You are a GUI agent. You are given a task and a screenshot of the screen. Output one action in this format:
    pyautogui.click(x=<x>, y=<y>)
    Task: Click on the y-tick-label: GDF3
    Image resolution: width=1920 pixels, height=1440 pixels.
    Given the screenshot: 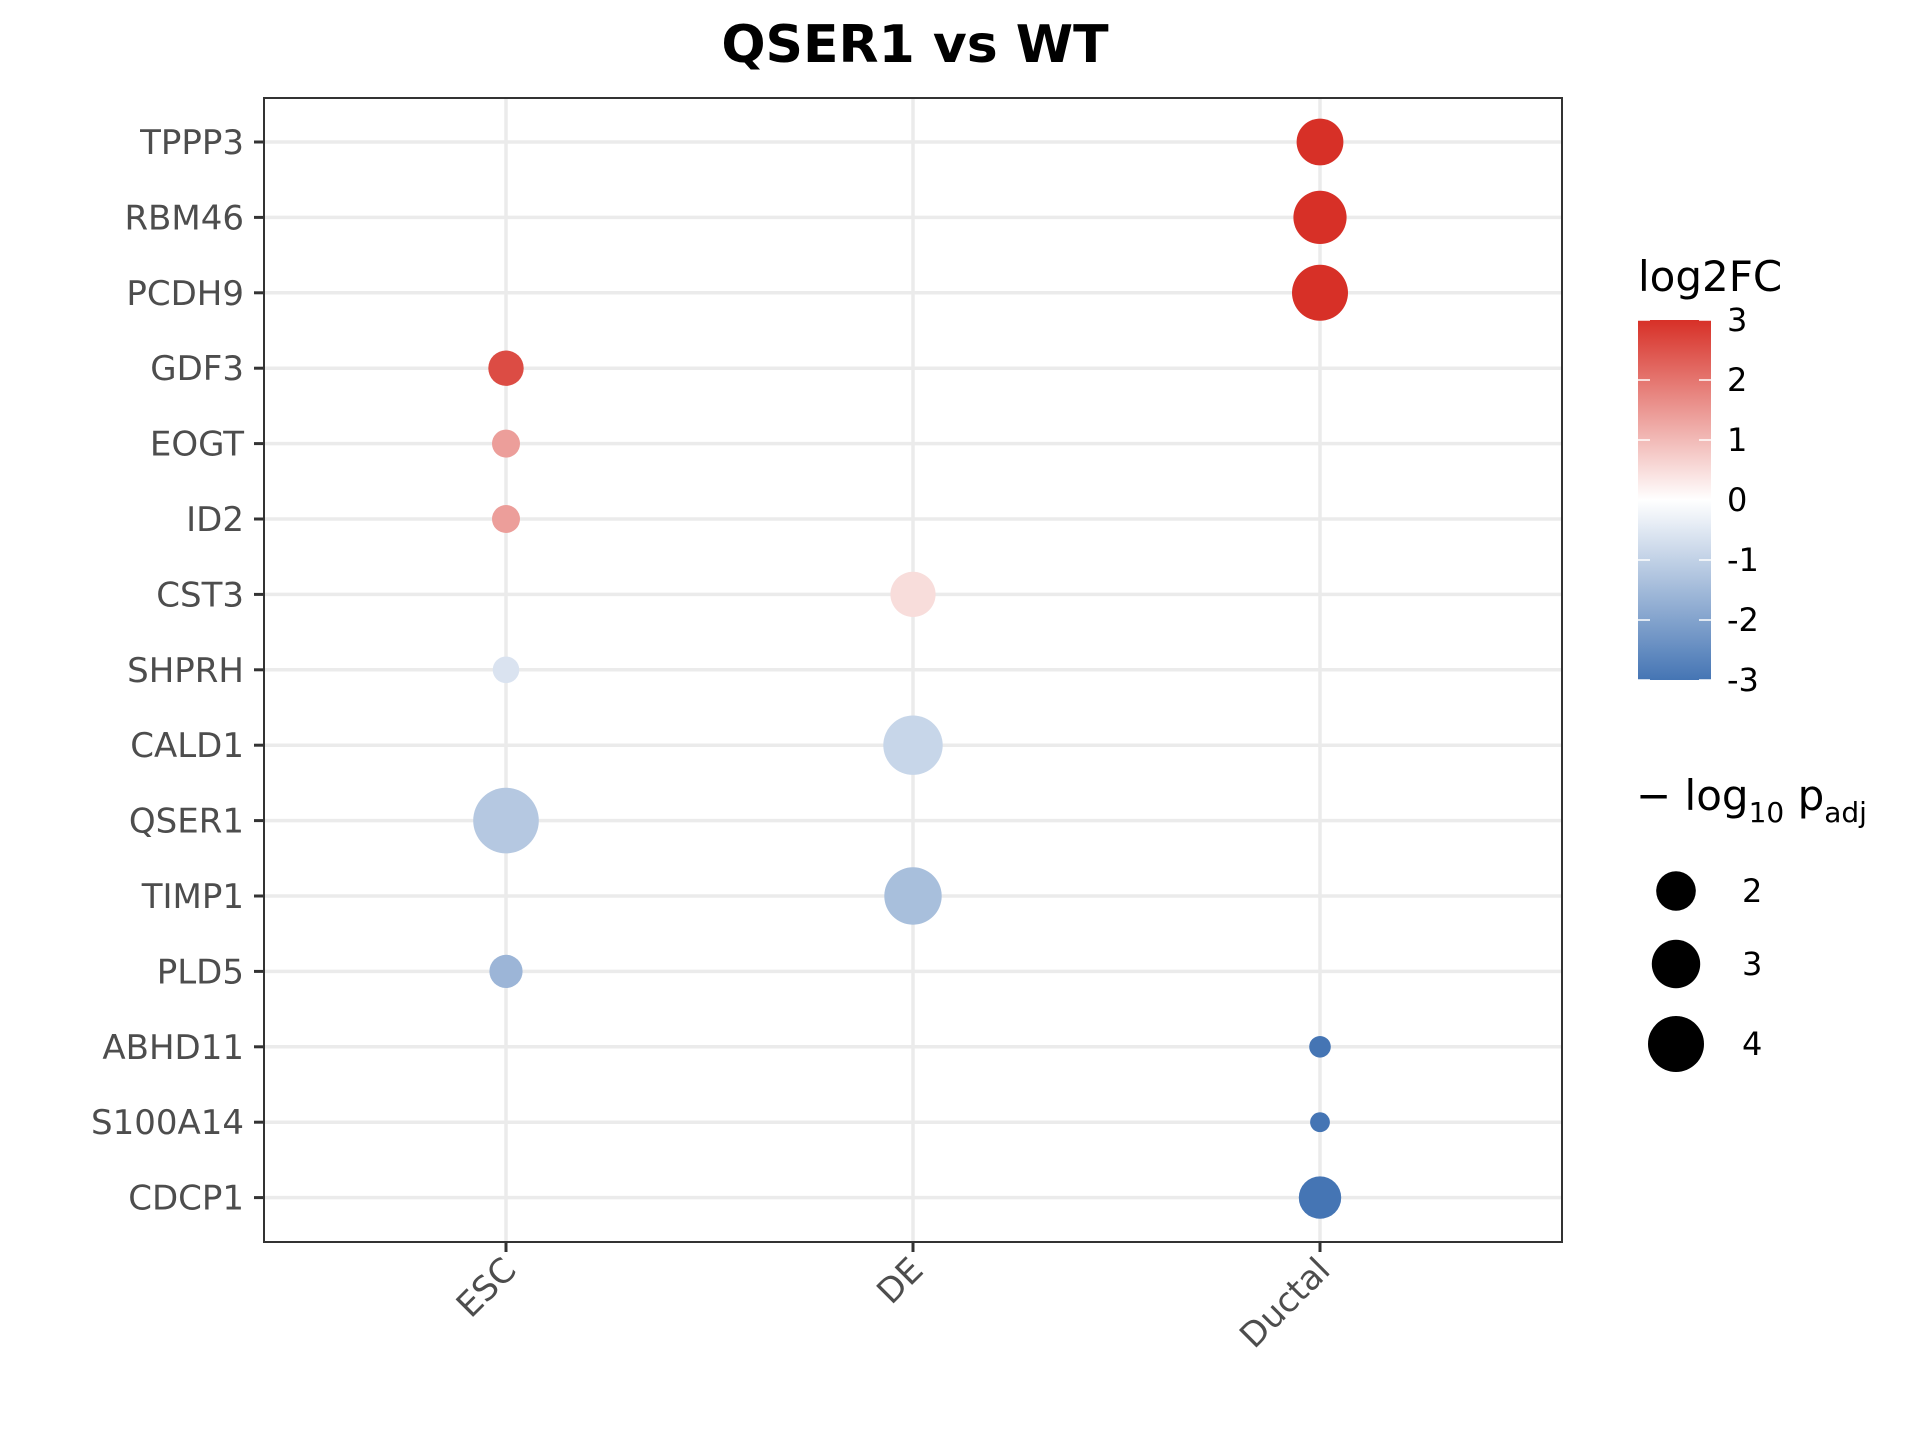 What is the action you would take?
    pyautogui.click(x=197, y=369)
    